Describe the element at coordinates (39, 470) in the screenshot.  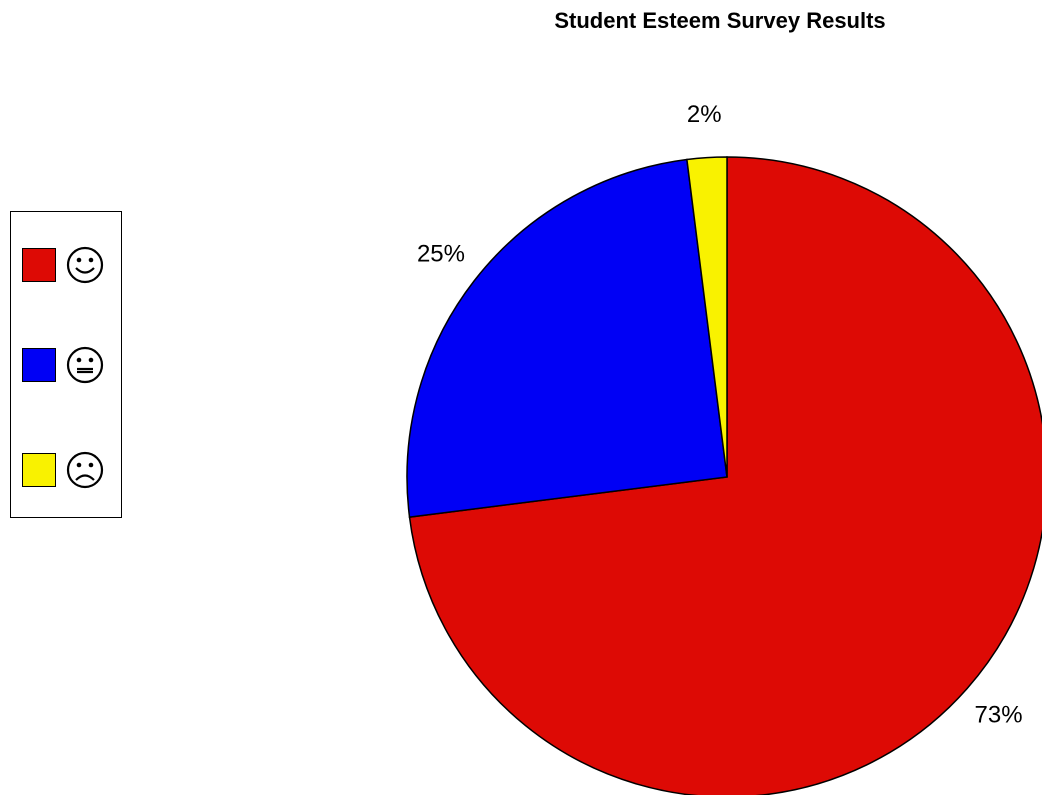
I see `legend-swatch-sad` at that location.